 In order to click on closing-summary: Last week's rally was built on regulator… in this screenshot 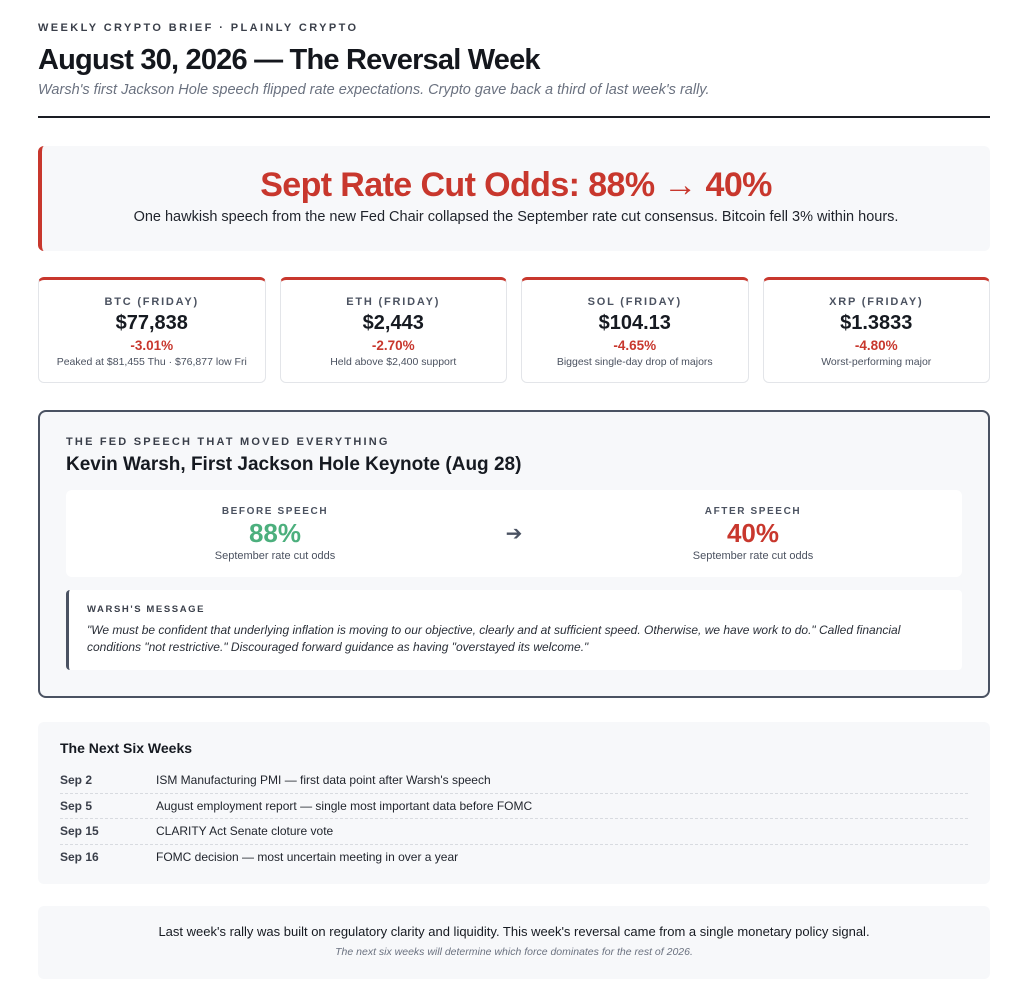, I will do `click(514, 942)`.